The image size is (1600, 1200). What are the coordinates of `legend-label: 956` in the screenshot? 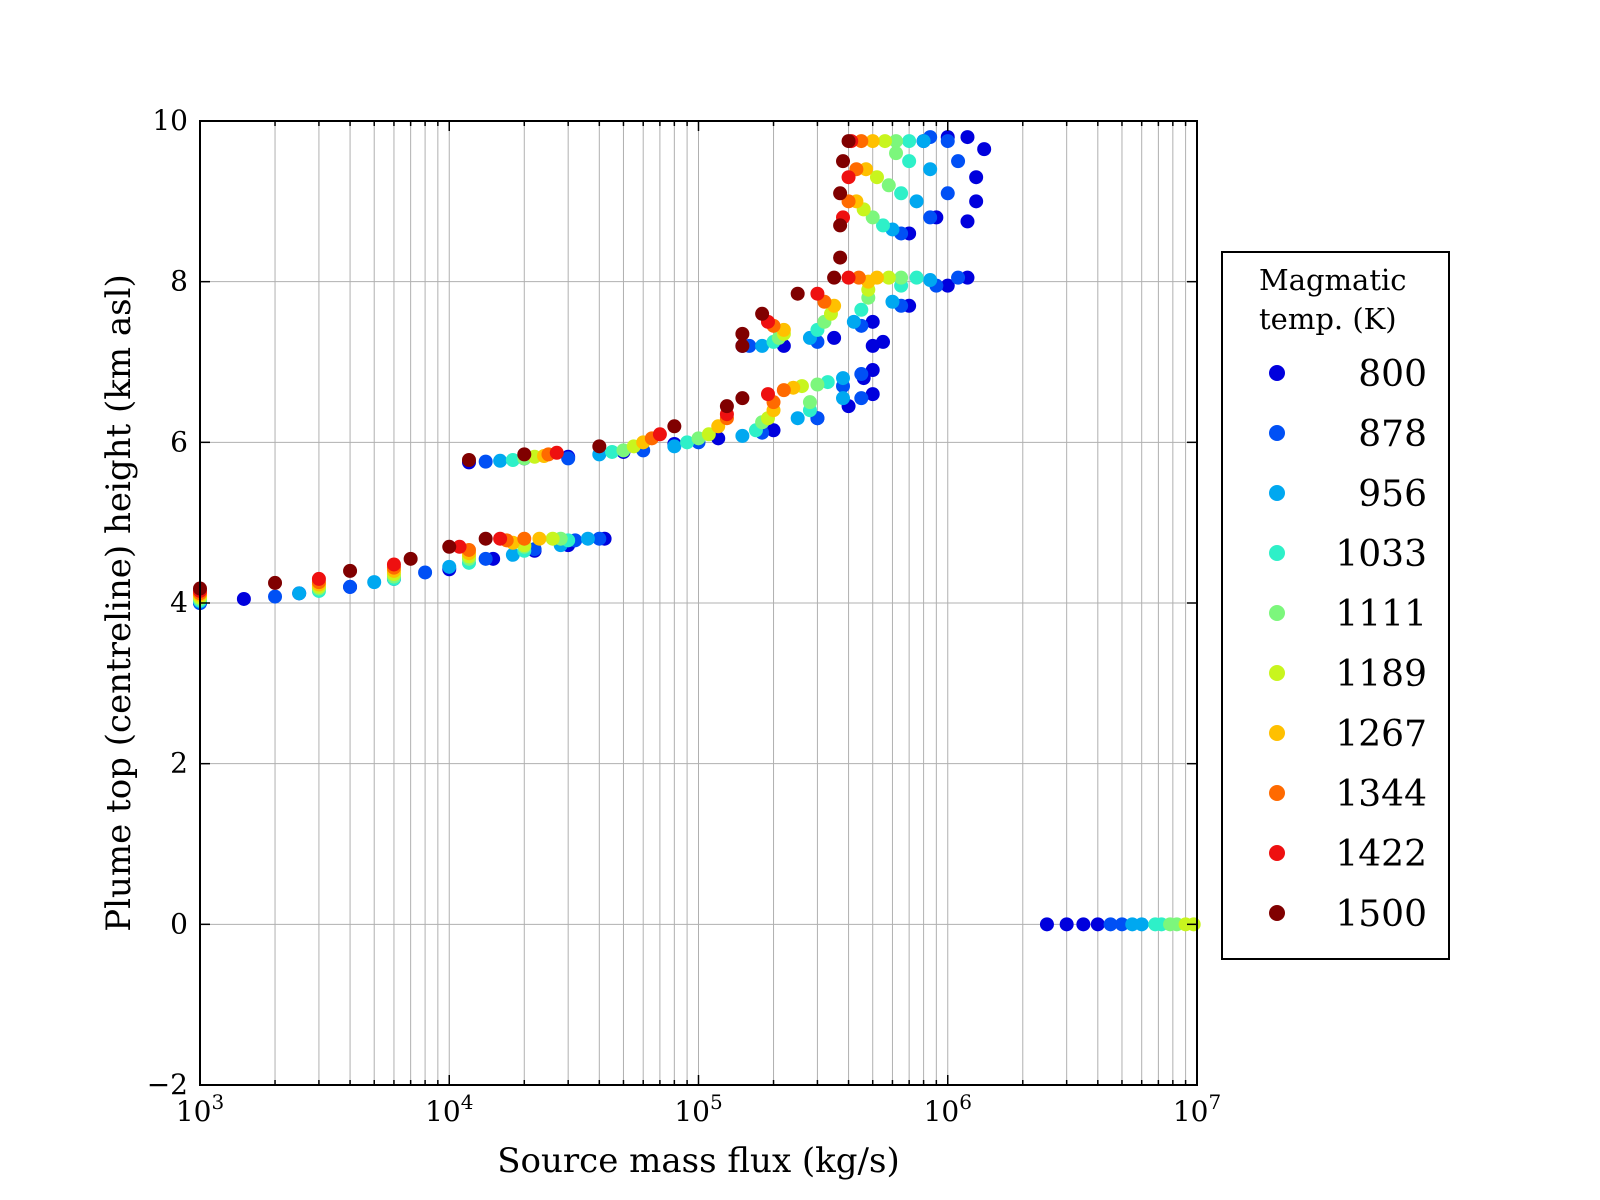 It's located at (1392, 494).